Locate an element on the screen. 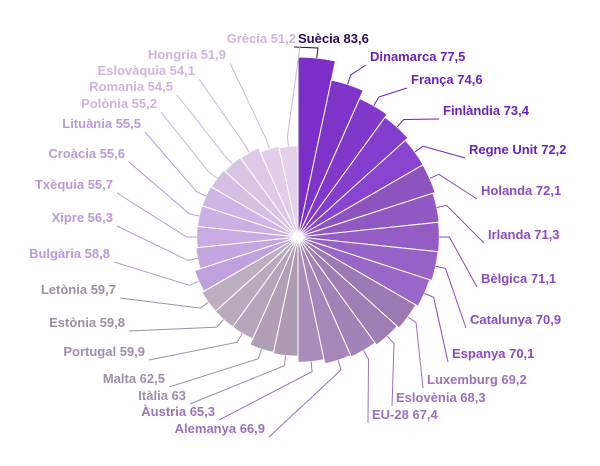  slice-label-7: Bèlgica 71,1 is located at coordinates (518, 278).